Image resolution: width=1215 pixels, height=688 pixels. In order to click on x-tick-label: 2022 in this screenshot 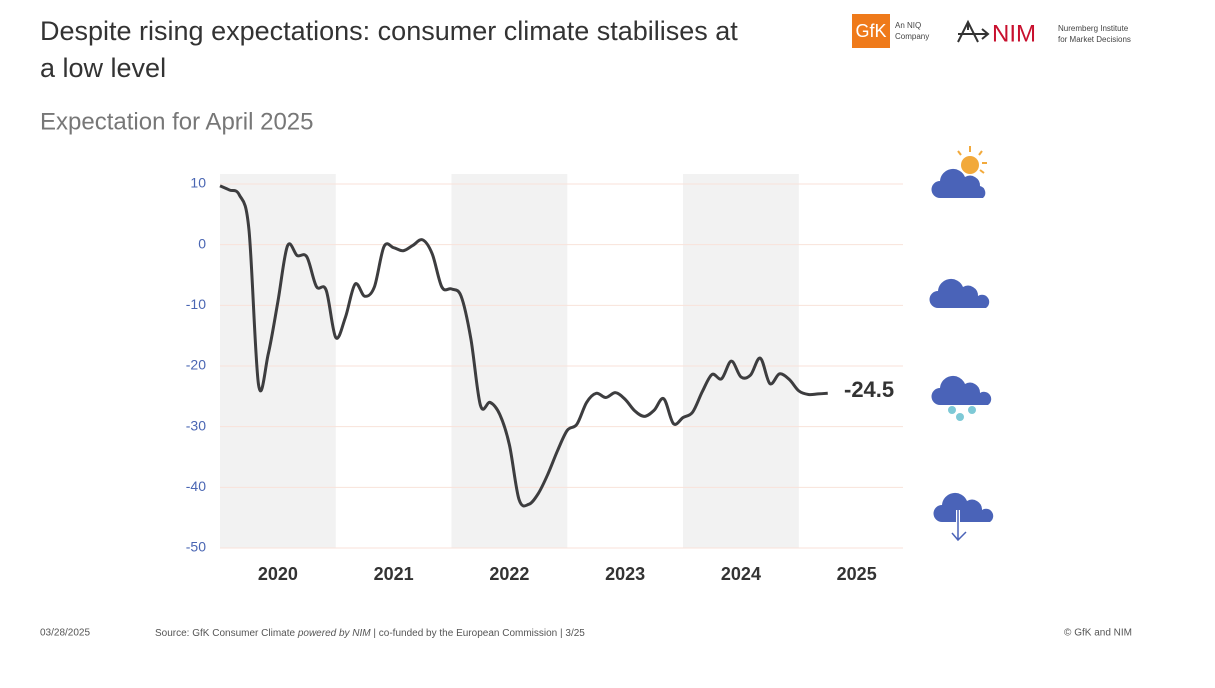, I will do `click(509, 574)`.